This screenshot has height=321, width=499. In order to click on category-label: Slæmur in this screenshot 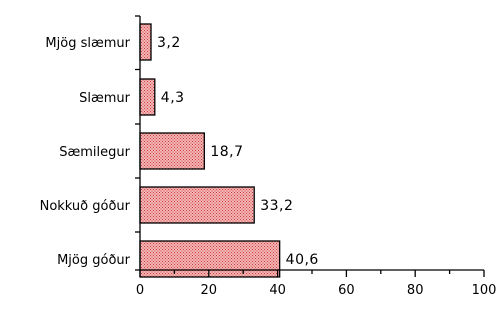, I will do `click(105, 98)`.